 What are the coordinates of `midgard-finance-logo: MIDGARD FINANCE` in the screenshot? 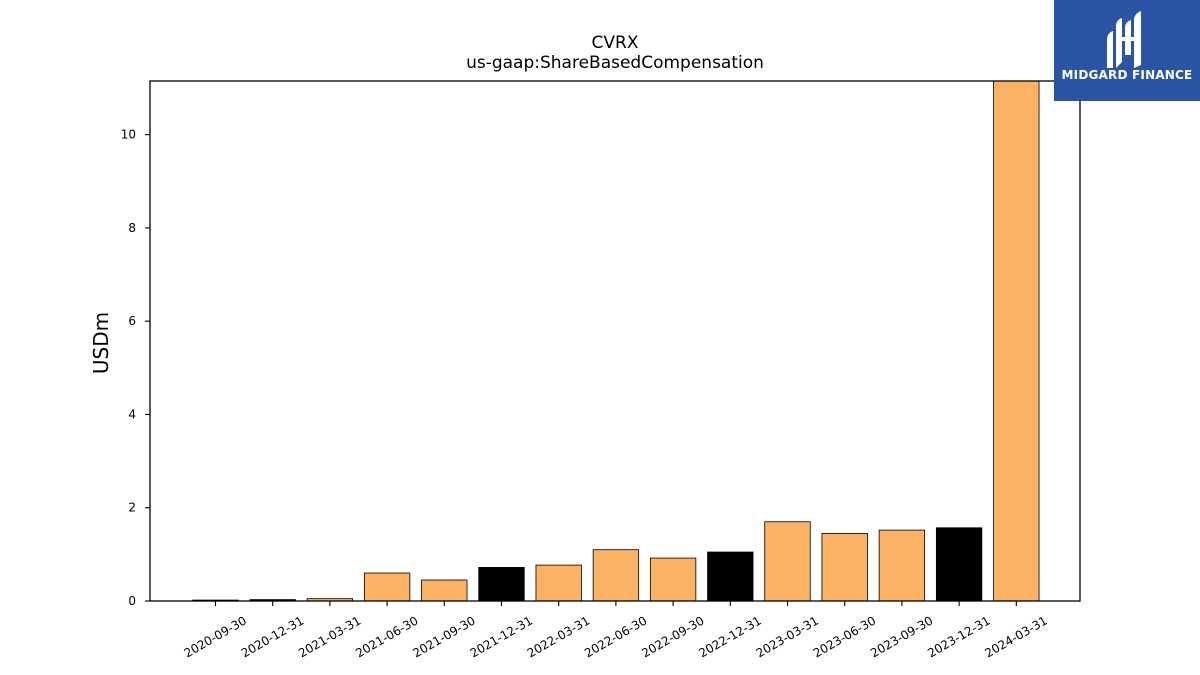 It's located at (1127, 50).